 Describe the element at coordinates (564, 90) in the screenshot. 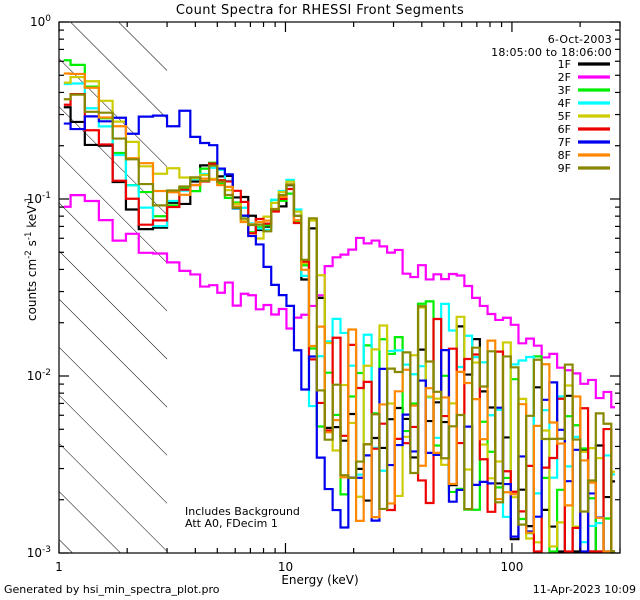

I see `legend-label-3f: 3F` at that location.